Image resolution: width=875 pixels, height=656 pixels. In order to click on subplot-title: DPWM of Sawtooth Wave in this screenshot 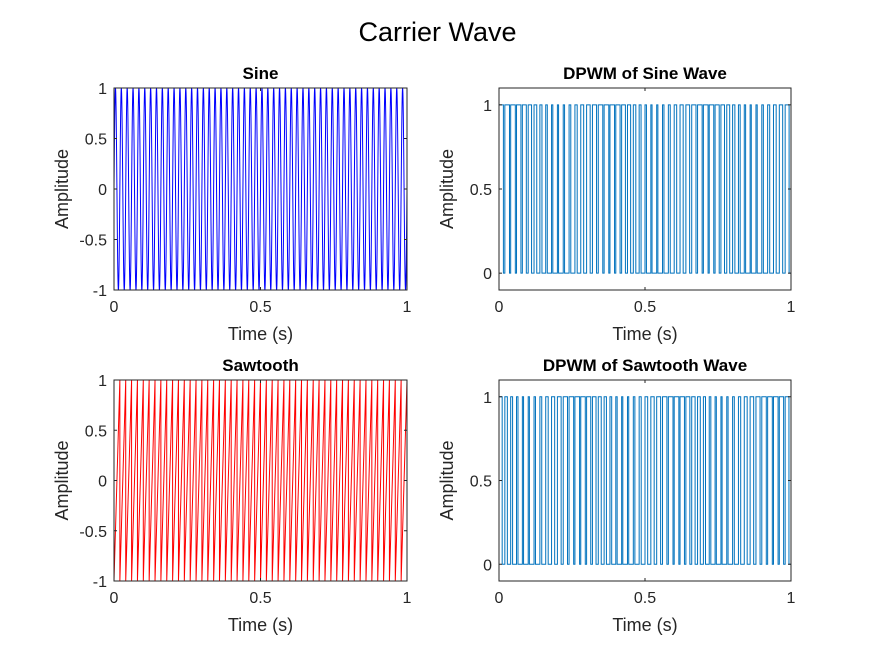, I will do `click(645, 365)`.